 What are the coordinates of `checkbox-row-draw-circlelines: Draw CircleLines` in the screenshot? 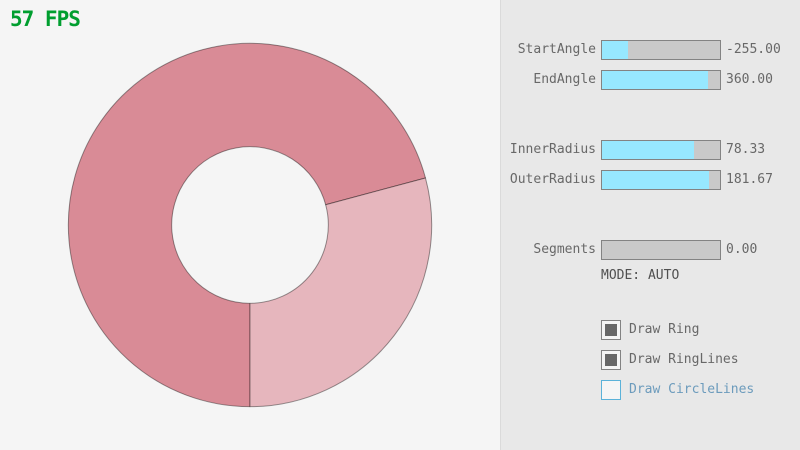 It's located at (650, 390).